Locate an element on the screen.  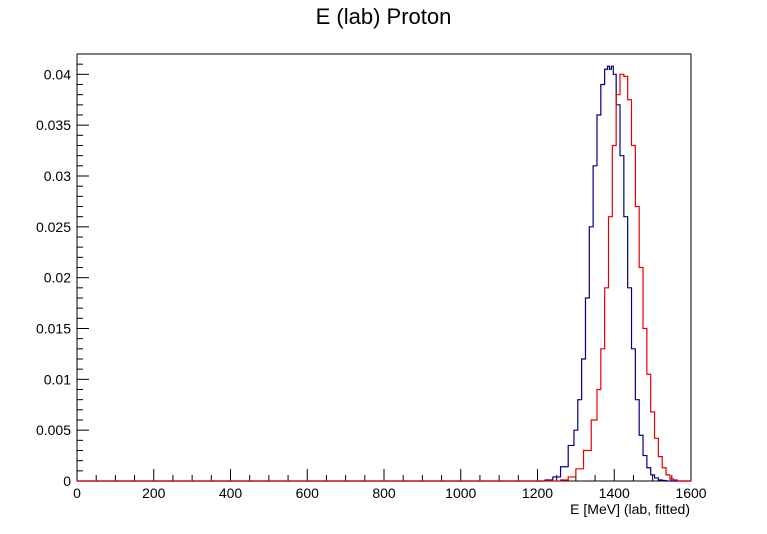
y-tick-label: 0.01 is located at coordinates (57, 379).